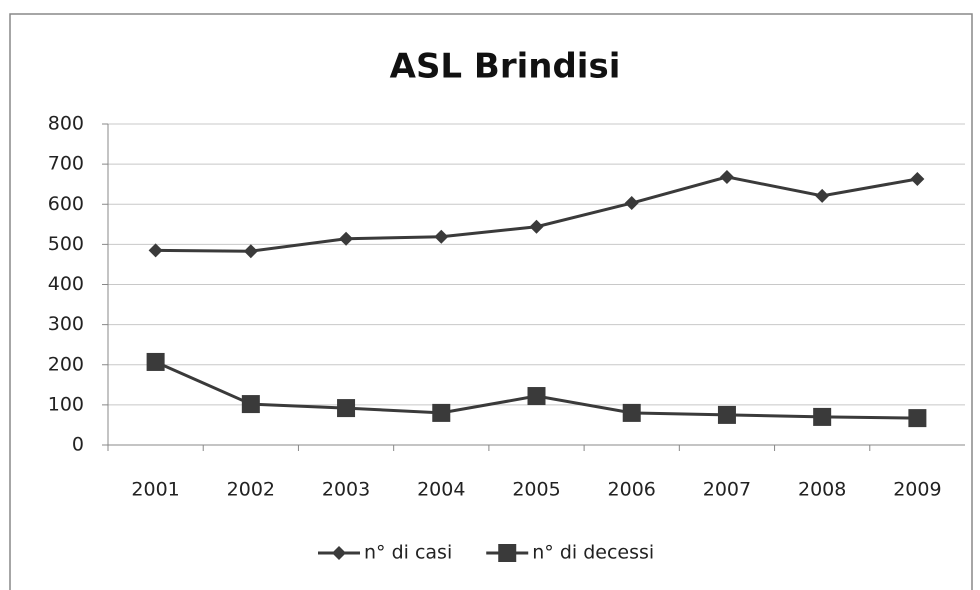 Image resolution: width=980 pixels, height=590 pixels. Describe the element at coordinates (632, 490) in the screenshot. I see `x-tick-label: 2006` at that location.